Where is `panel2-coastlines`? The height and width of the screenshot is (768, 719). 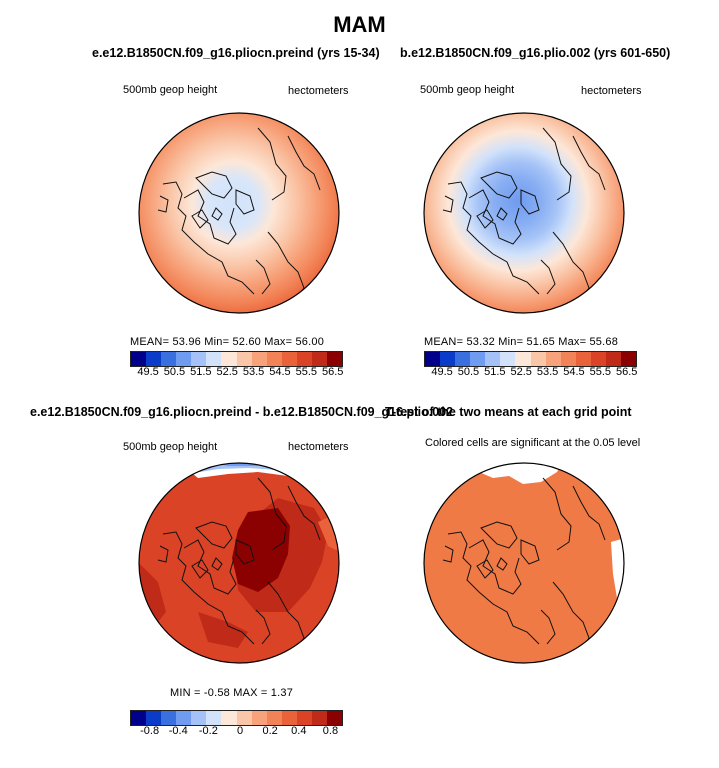 panel2-coastlines is located at coordinates (524, 215).